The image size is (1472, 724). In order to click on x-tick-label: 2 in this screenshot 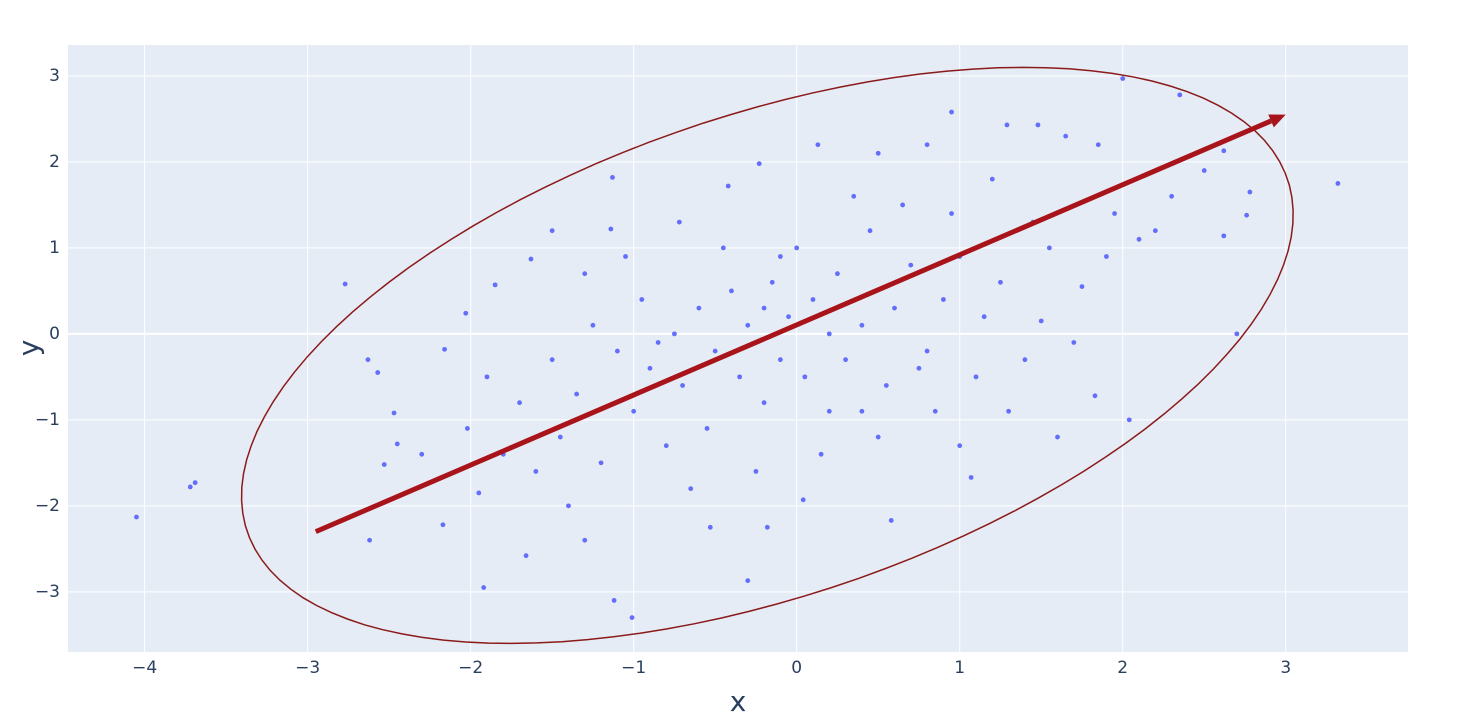, I will do `click(1122, 668)`.